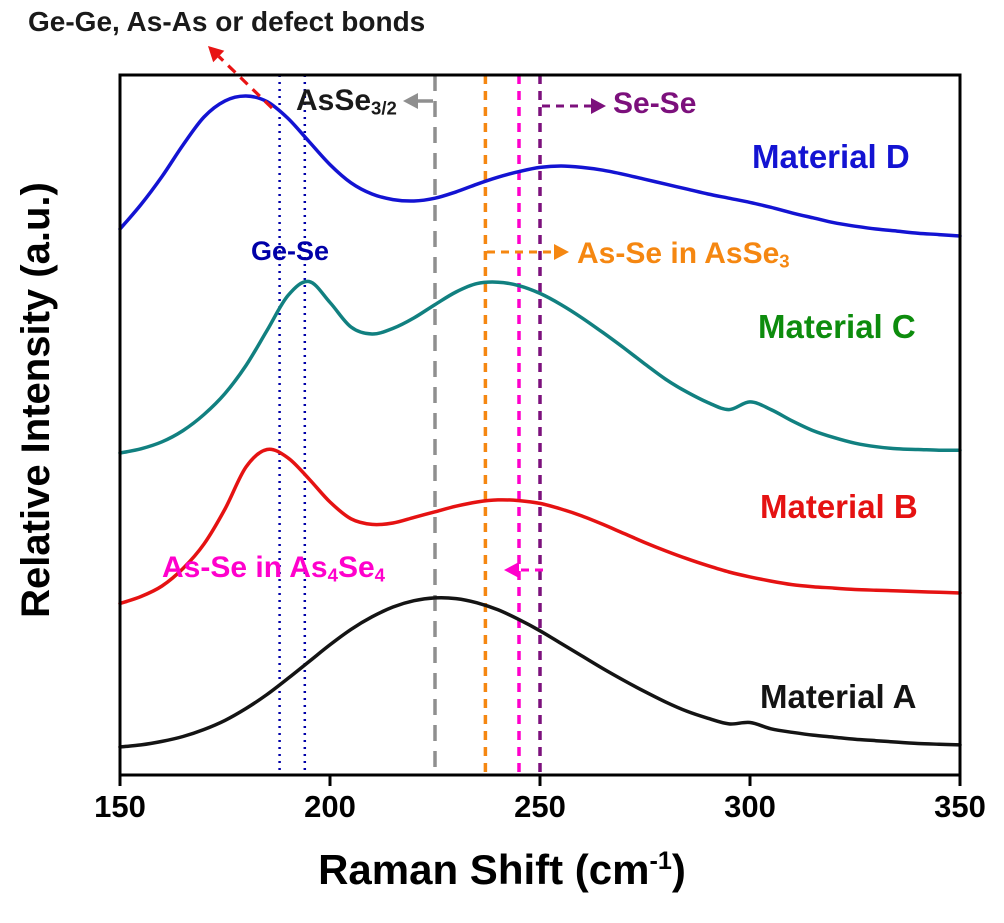 Image resolution: width=1004 pixels, height=923 pixels. What do you see at coordinates (683, 254) in the screenshot?
I see `annotation-as-se-in-asse3: As-Se in AsSe3` at bounding box center [683, 254].